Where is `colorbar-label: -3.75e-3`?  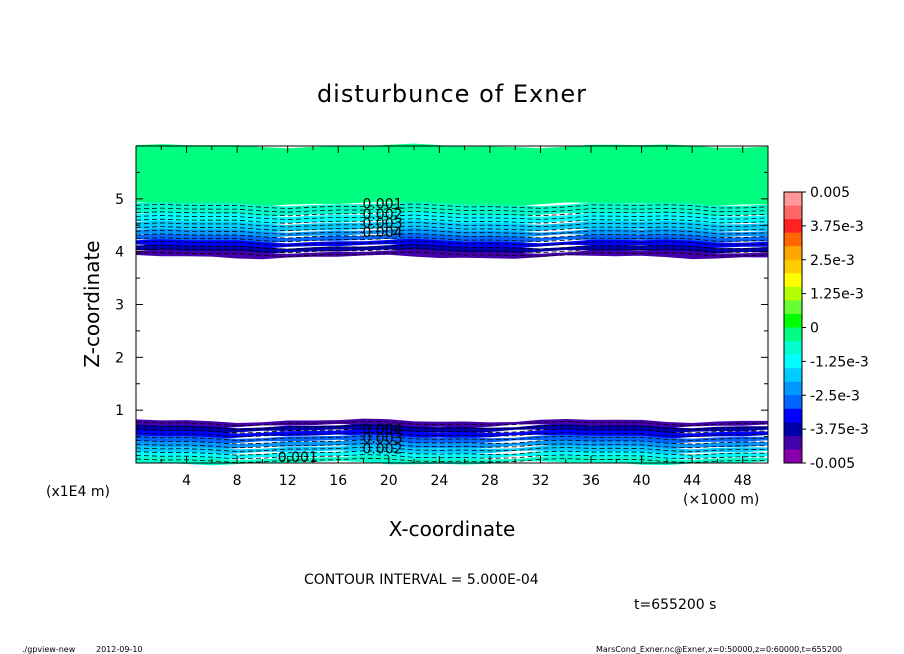
colorbar-label: -3.75e-3 is located at coordinates (839, 430).